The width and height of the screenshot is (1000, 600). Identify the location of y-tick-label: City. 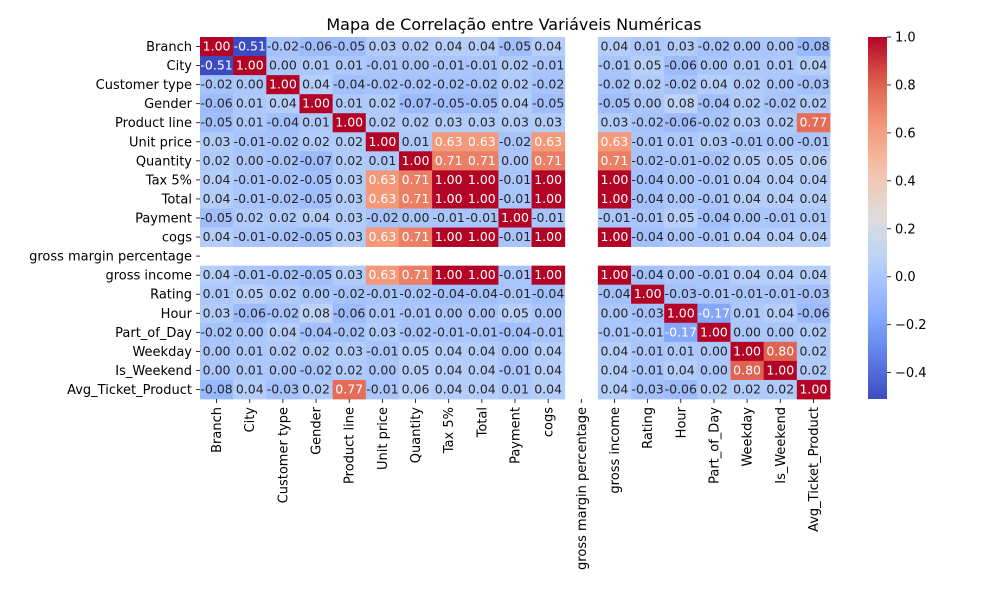
(180, 66).